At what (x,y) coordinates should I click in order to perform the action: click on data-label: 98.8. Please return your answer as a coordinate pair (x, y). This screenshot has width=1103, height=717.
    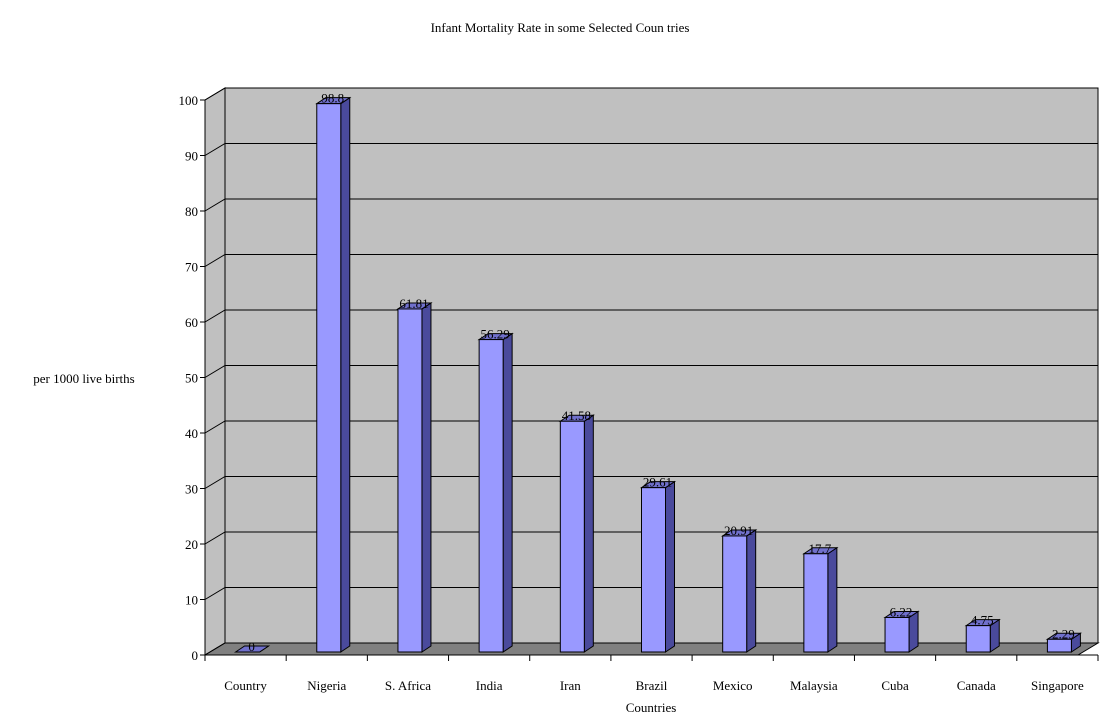
    Looking at the image, I should click on (332, 98).